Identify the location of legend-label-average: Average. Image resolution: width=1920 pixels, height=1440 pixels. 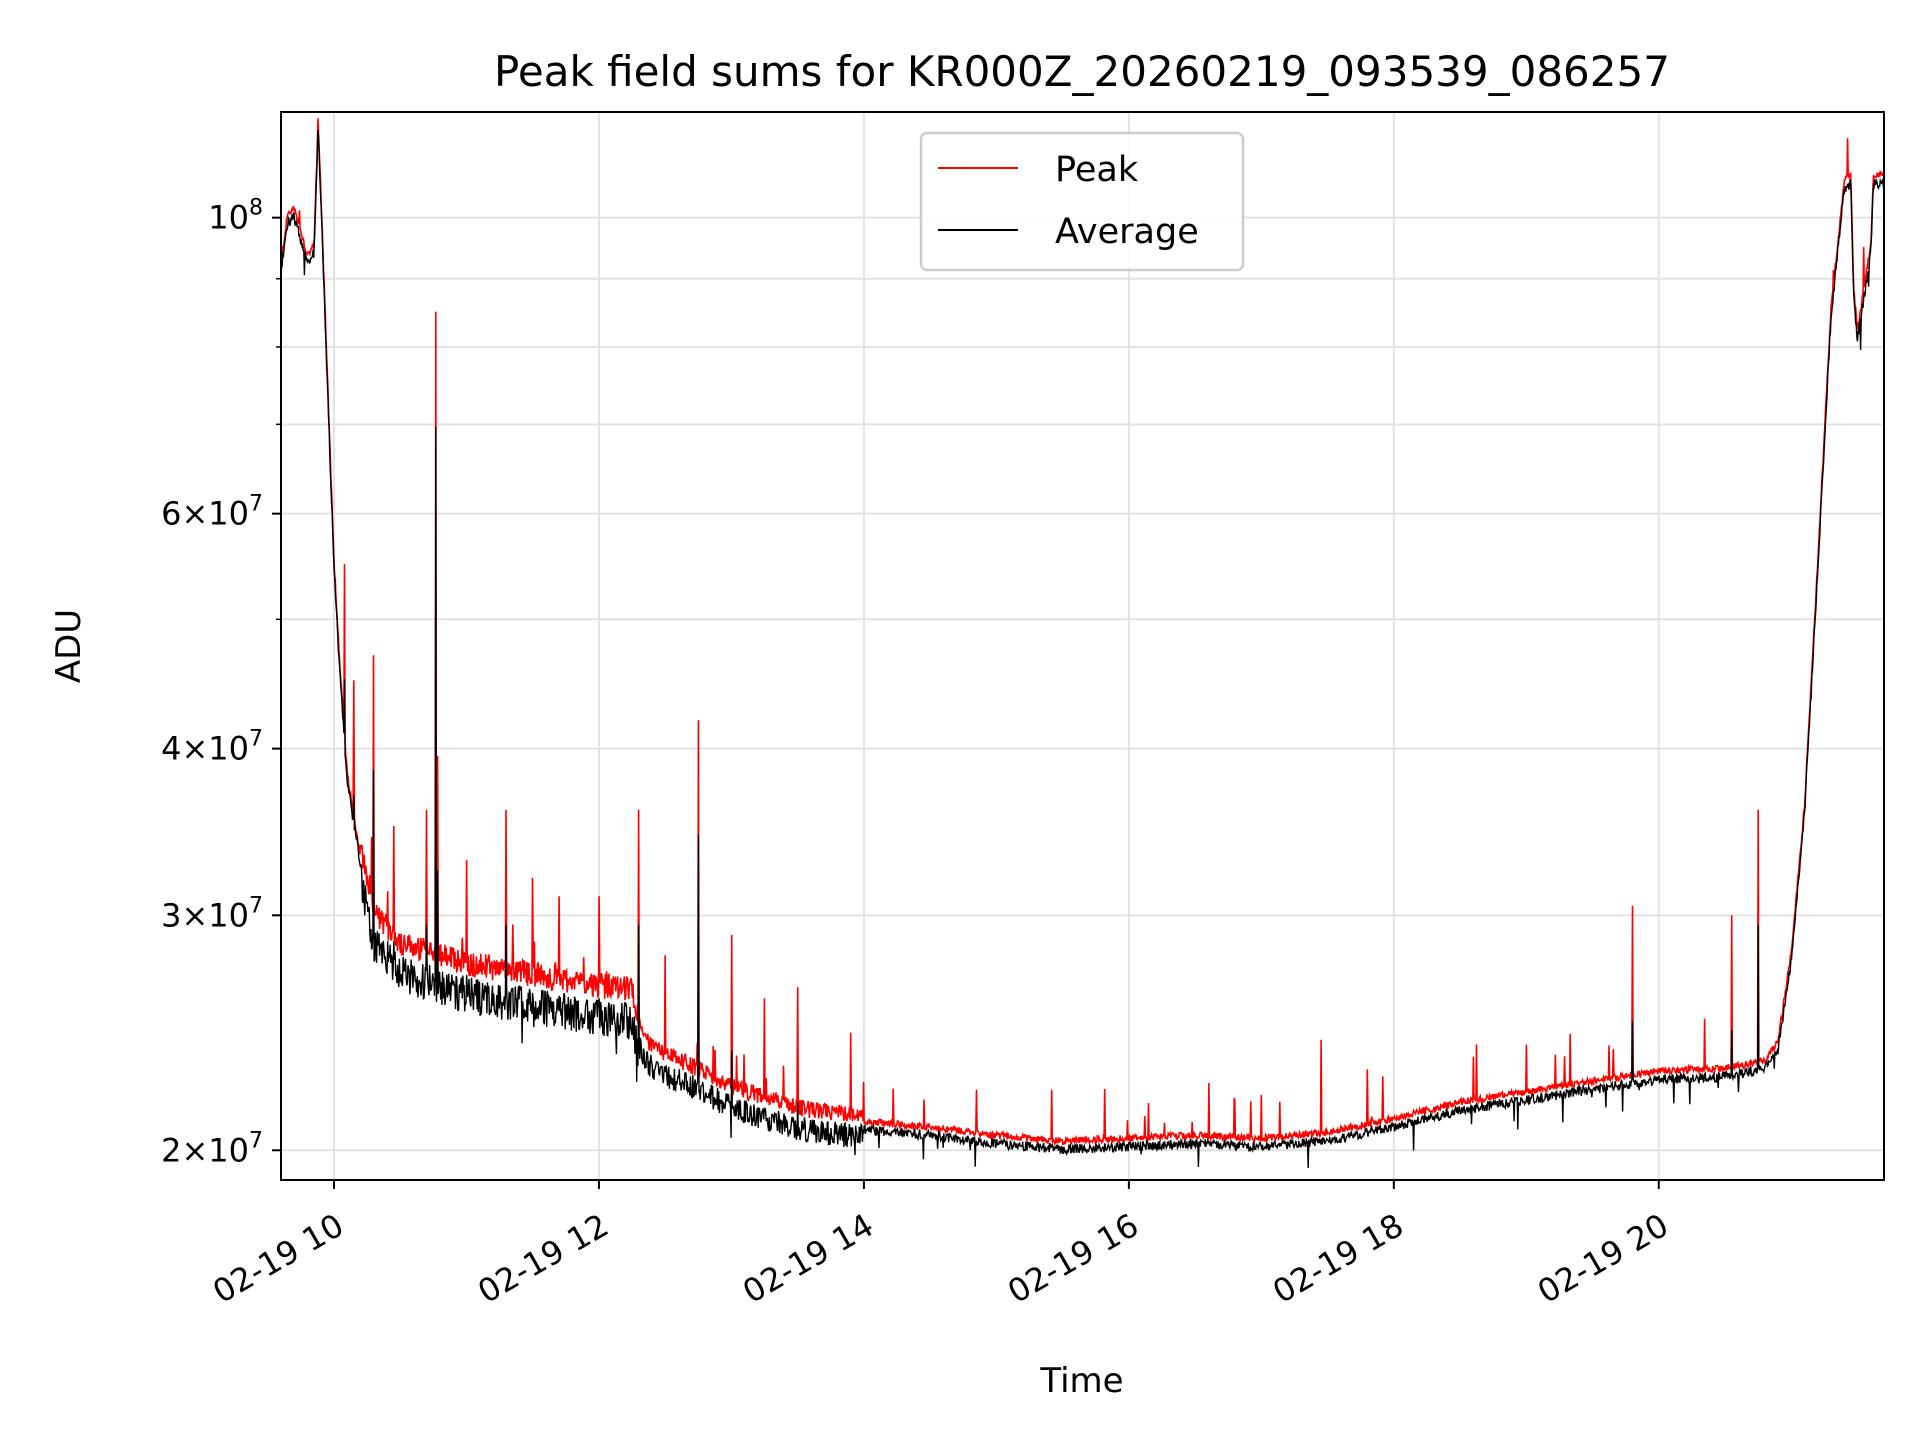
(1127, 232).